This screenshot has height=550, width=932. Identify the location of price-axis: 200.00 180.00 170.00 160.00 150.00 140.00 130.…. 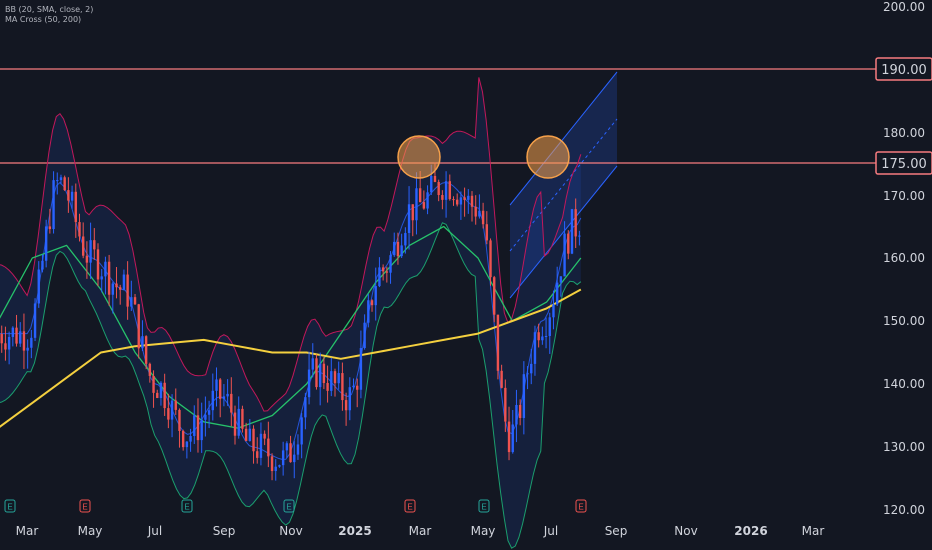
(904, 258).